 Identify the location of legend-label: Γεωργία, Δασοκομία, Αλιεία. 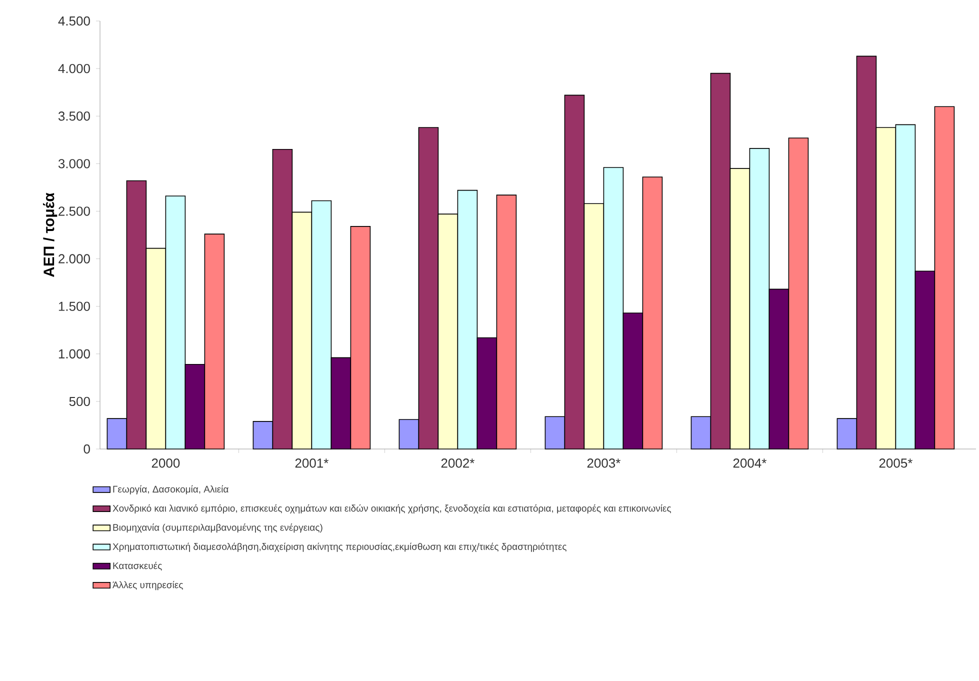
(170, 489).